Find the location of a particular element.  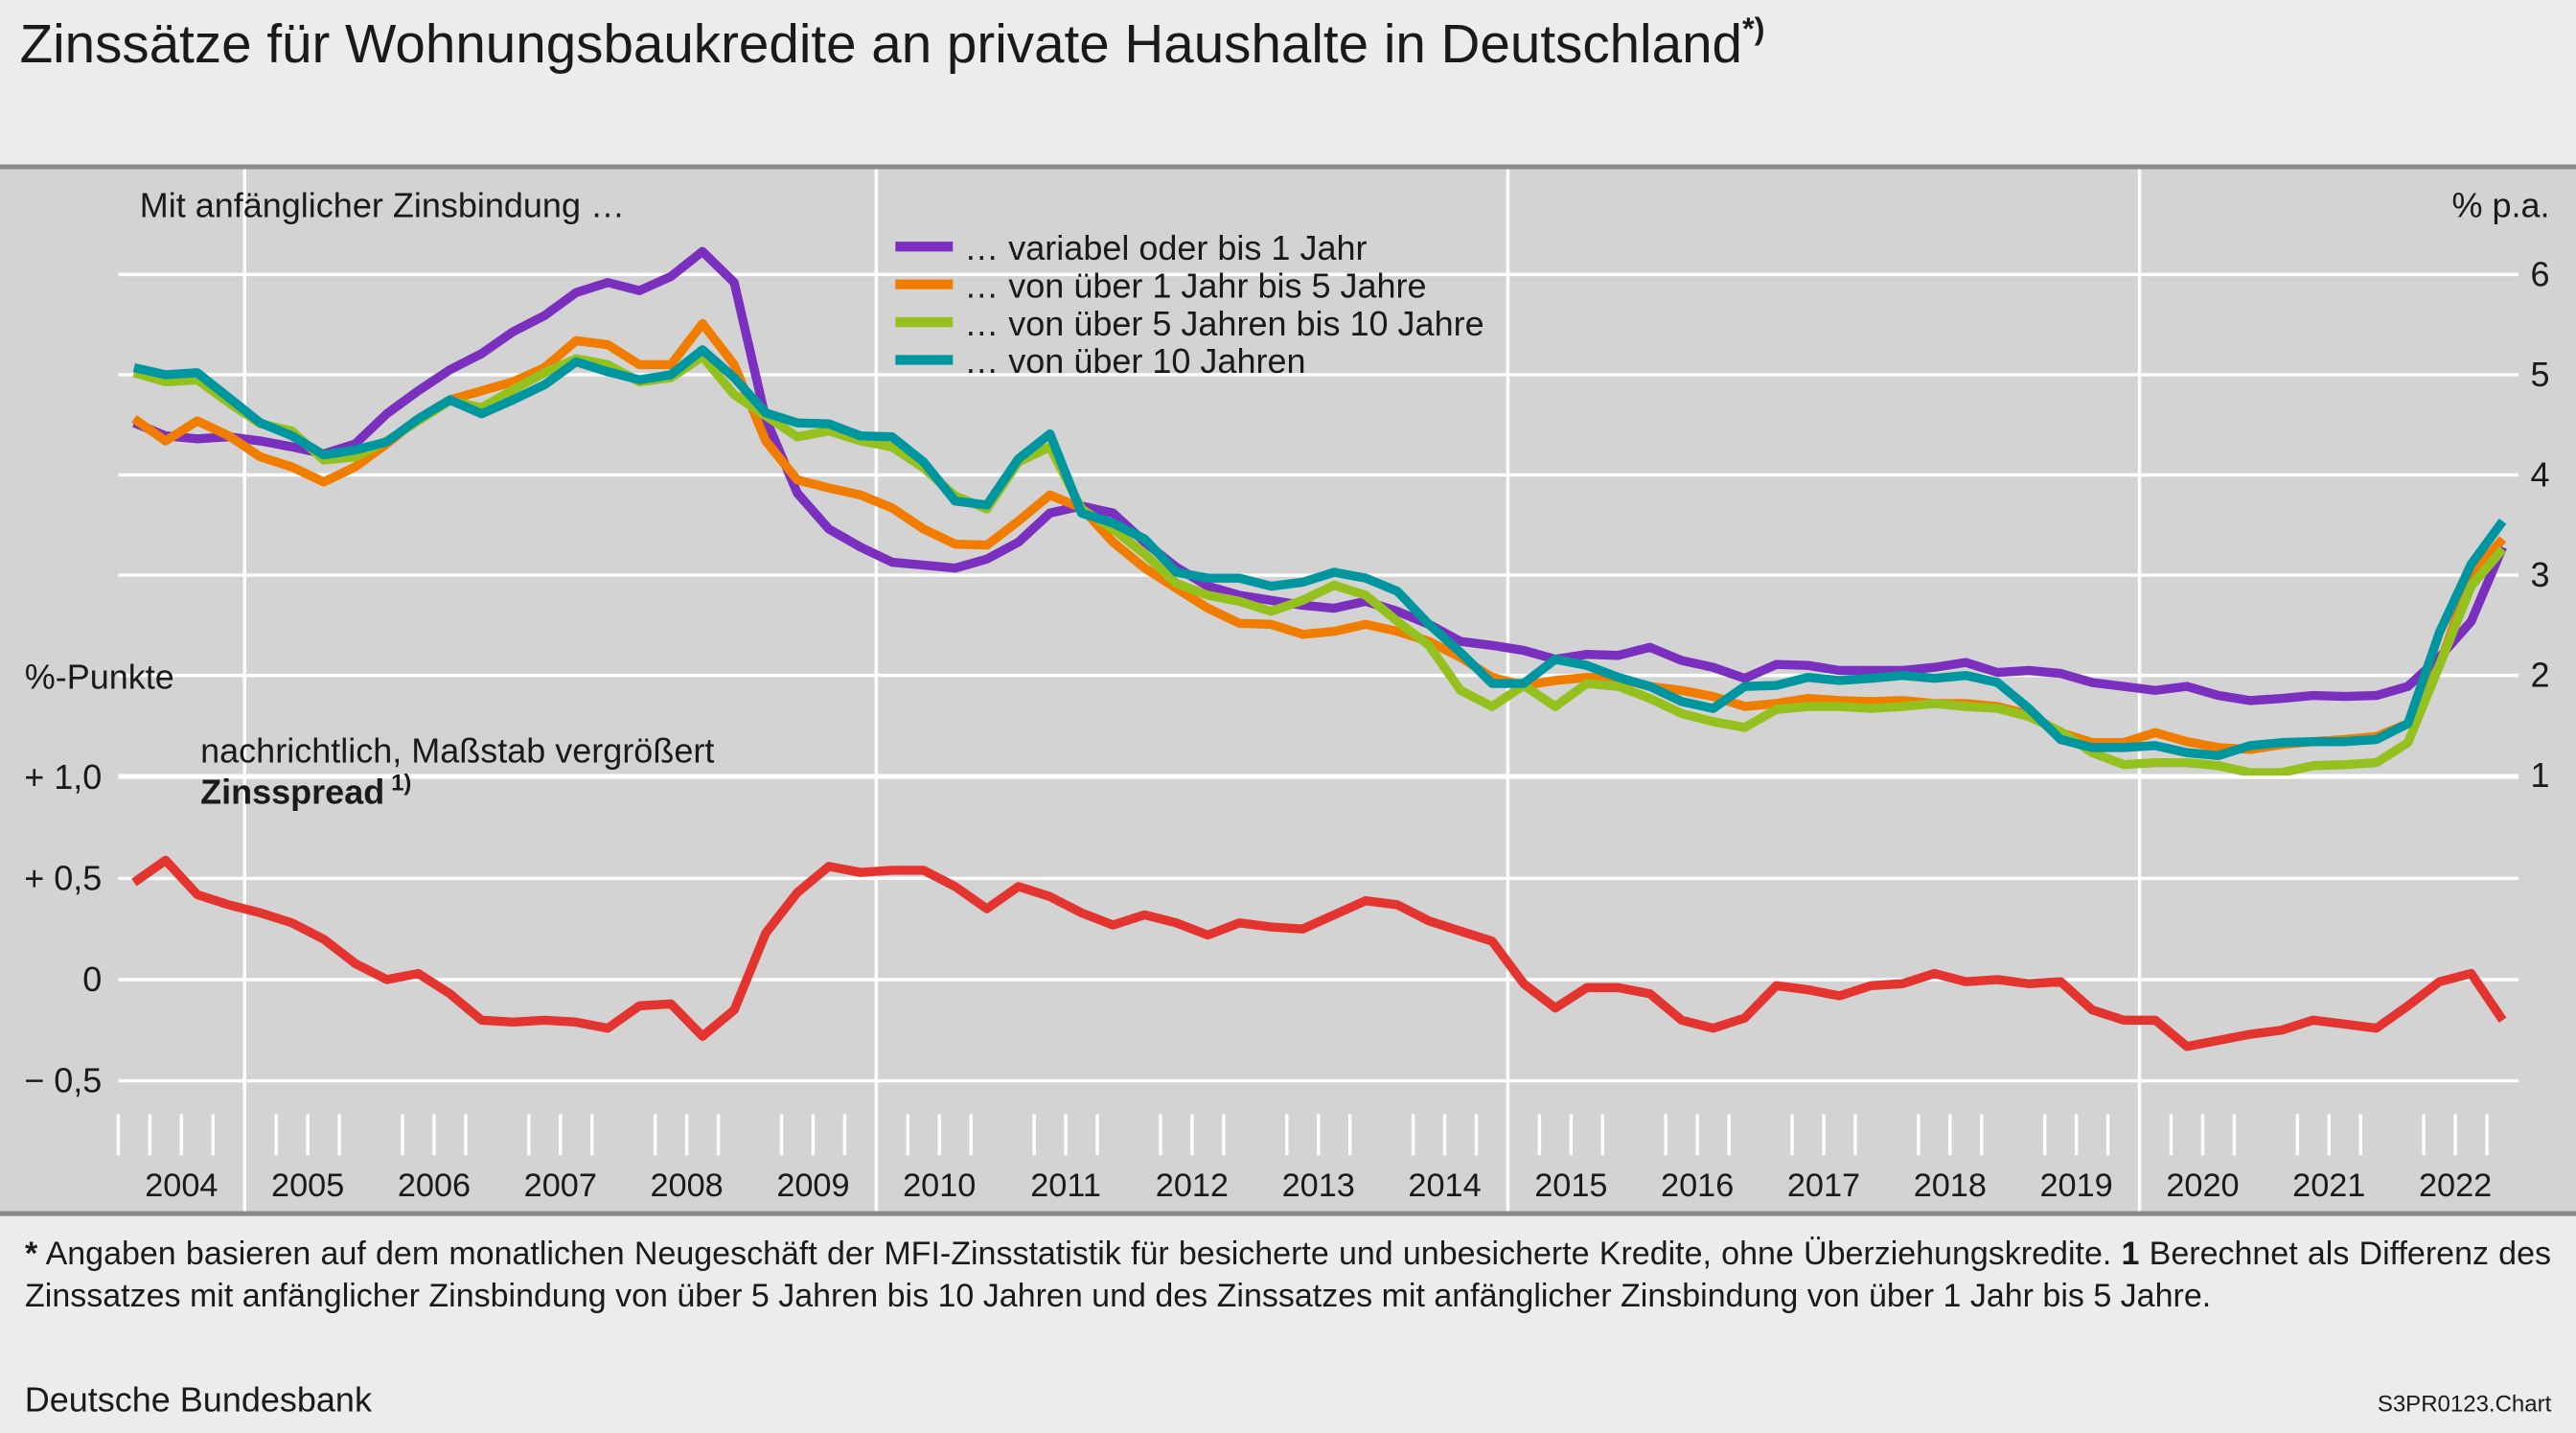

header-bg is located at coordinates (1288, 83).